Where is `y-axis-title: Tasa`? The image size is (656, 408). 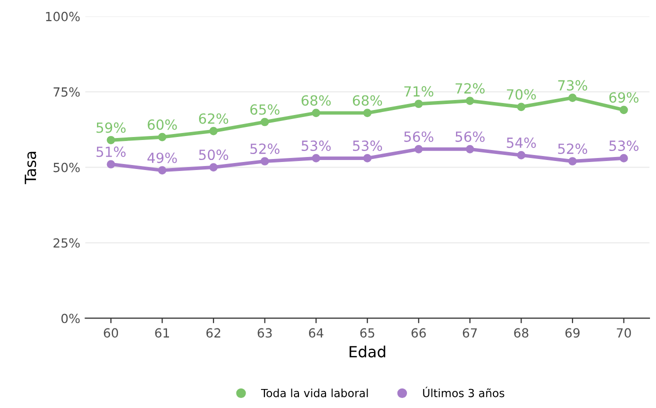
y-axis-title: Tasa is located at coordinates (30, 168).